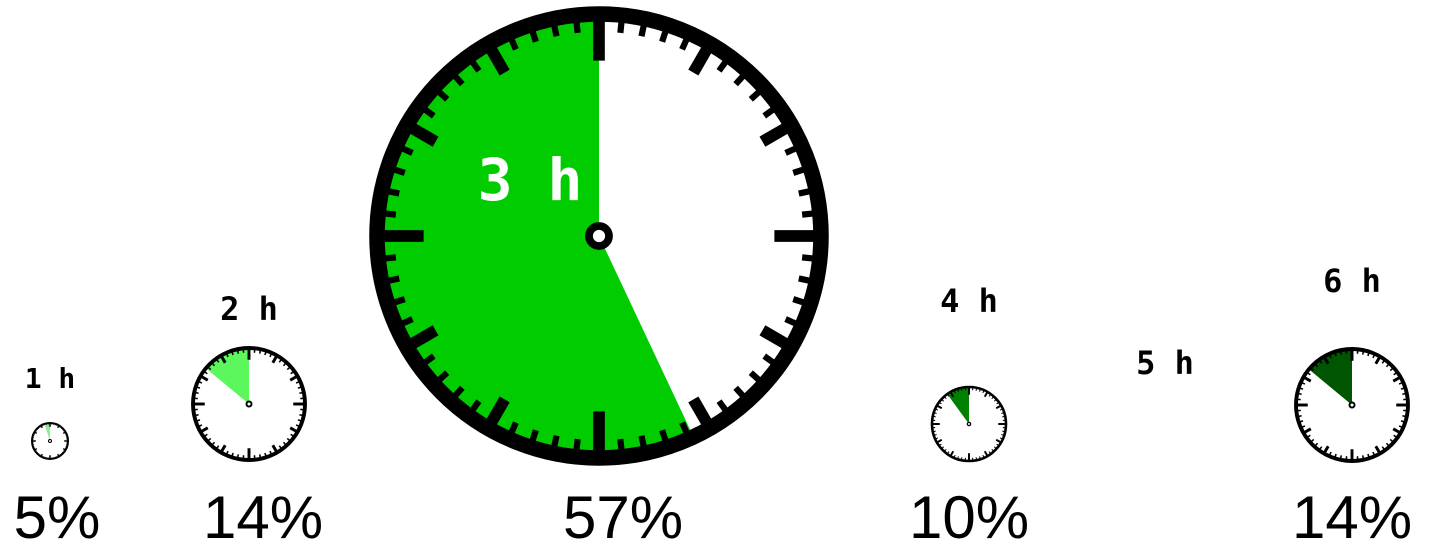 This screenshot has width=1430, height=544. What do you see at coordinates (969, 301) in the screenshot?
I see `hour-label: 4 h` at bounding box center [969, 301].